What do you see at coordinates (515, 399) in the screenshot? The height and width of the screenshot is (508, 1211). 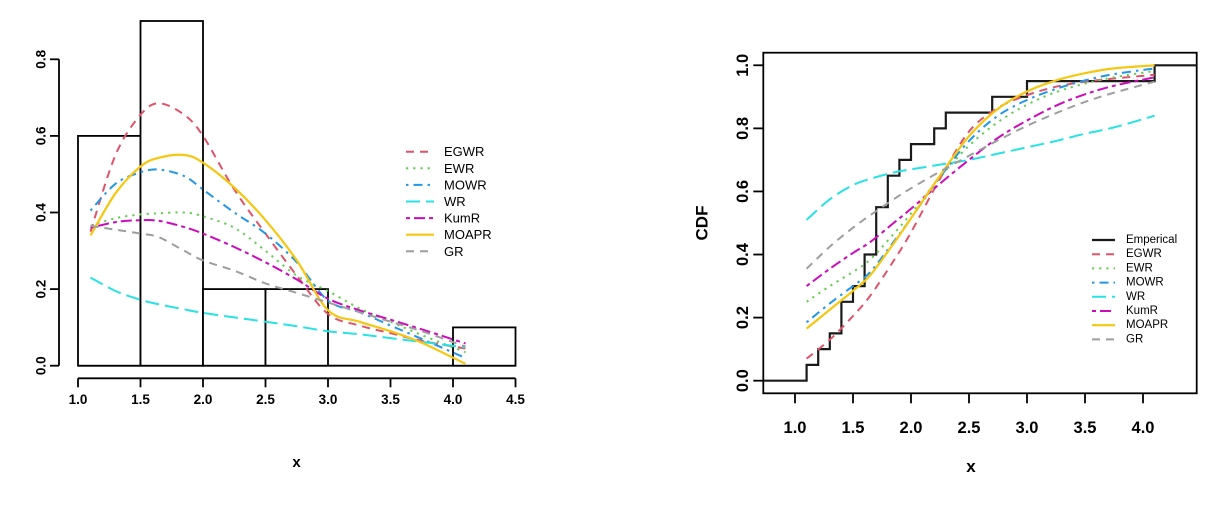 I see `x-tick-label: 4.5` at bounding box center [515, 399].